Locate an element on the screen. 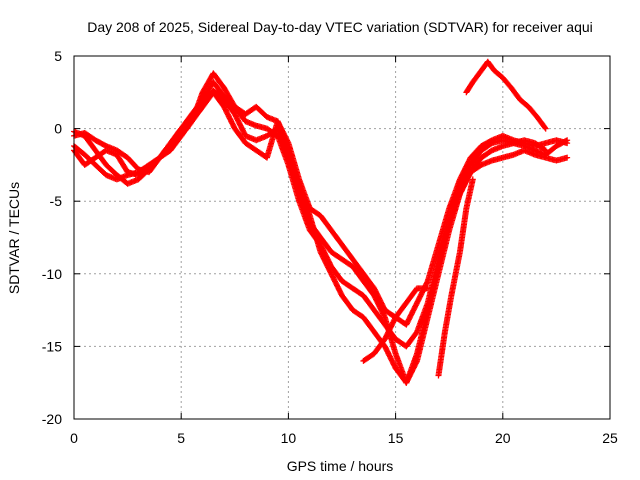 This screenshot has height=480, width=640. x-tick-label: 25 is located at coordinates (610, 438).